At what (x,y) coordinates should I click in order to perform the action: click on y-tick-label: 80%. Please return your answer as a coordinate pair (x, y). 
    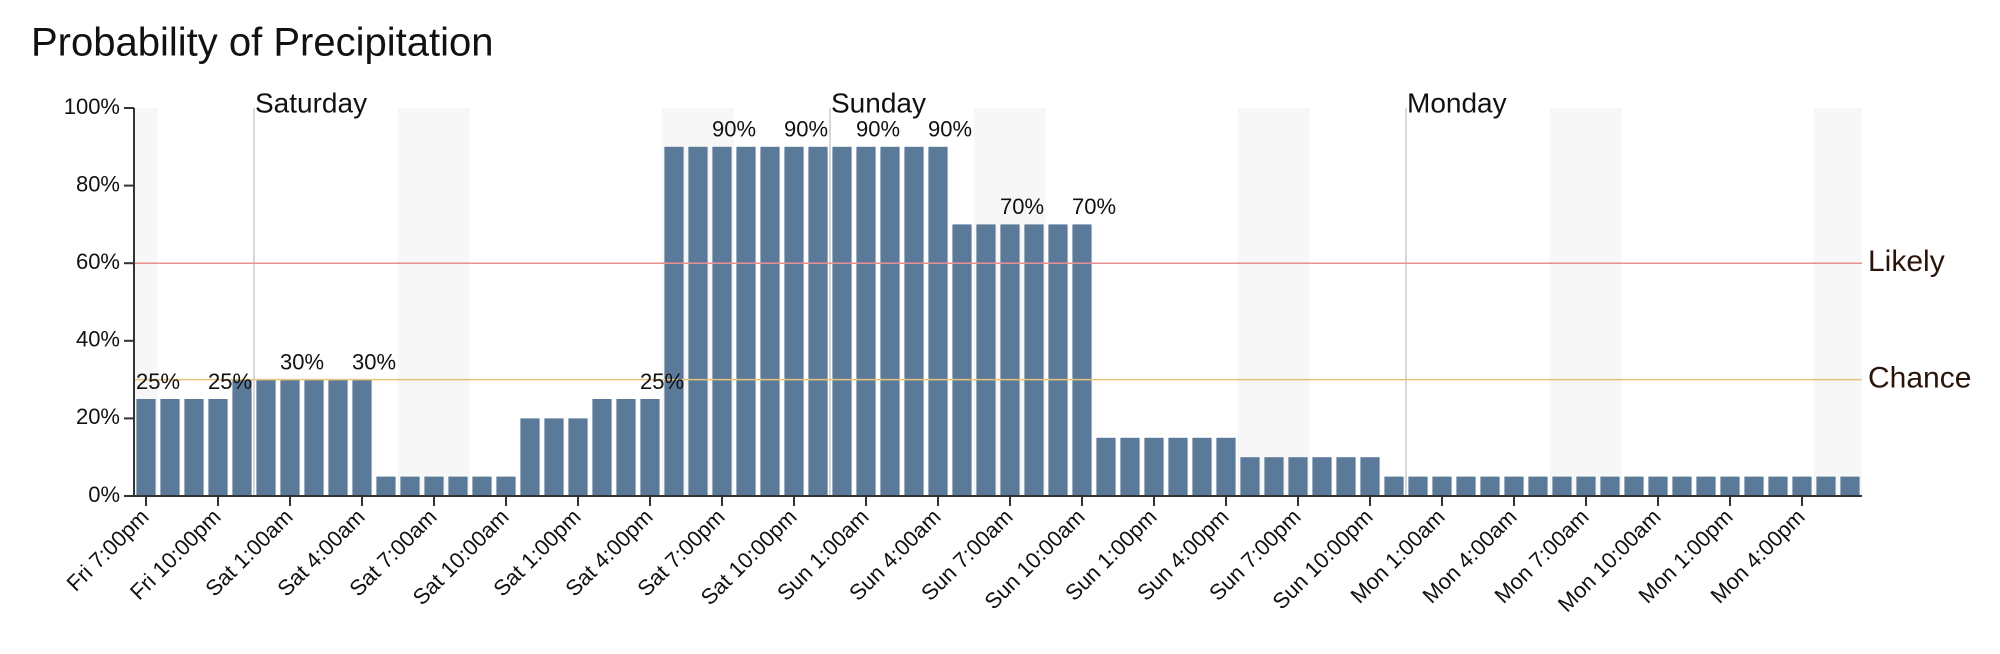
    Looking at the image, I should click on (98, 183).